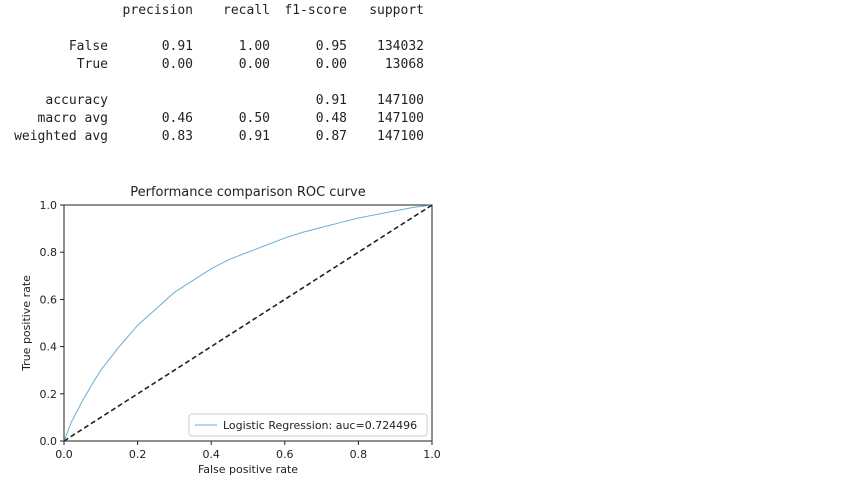 Image resolution: width=846 pixels, height=488 pixels. What do you see at coordinates (320, 425) in the screenshot?
I see `legend-label: Logistic Regression: auc=0.724496` at bounding box center [320, 425].